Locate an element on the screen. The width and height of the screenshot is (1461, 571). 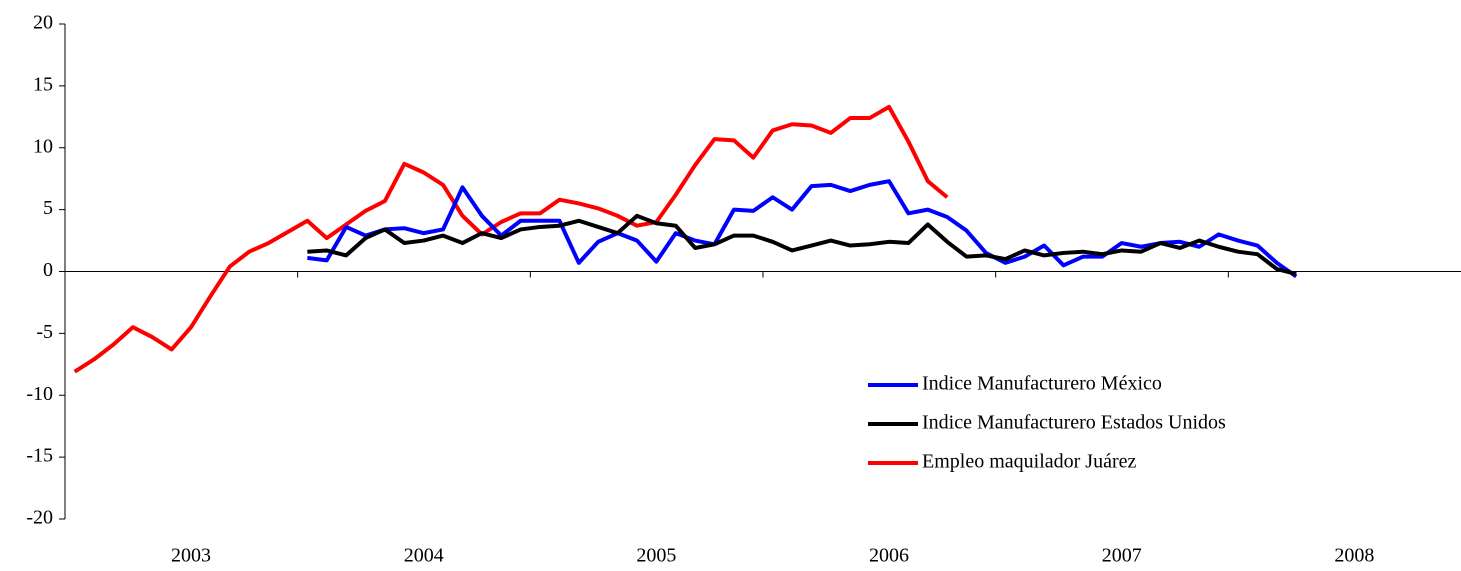
y-tick-label: 10 is located at coordinates (43, 146).